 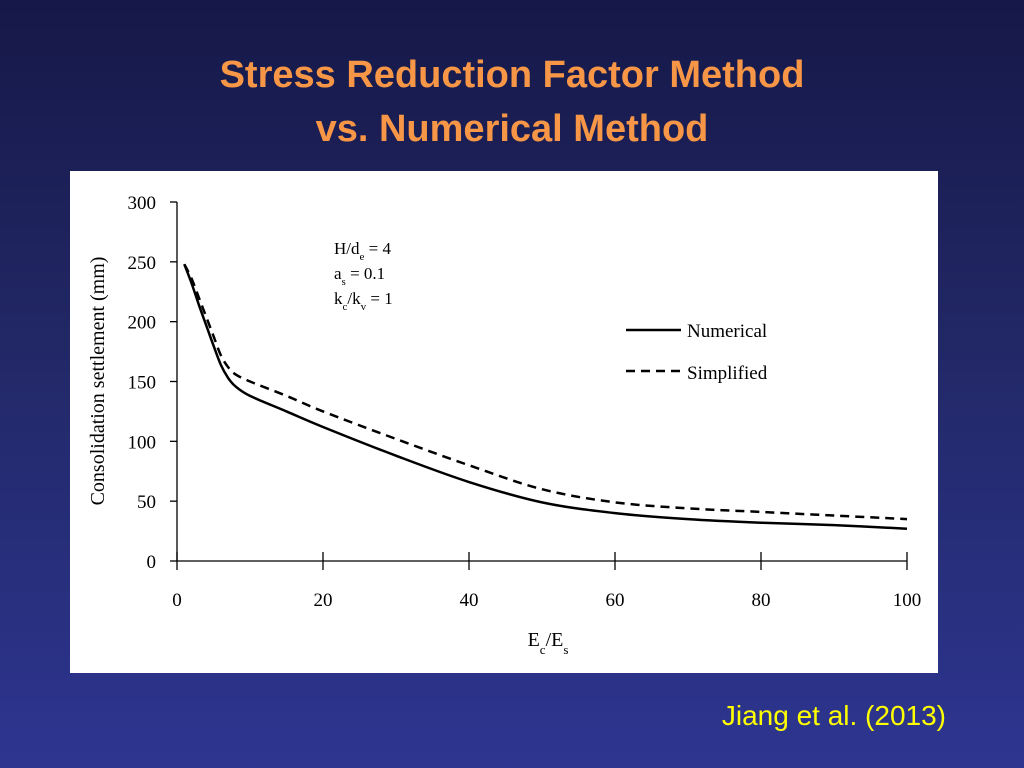 I want to click on y-tick-label: 100, so click(x=142, y=442).